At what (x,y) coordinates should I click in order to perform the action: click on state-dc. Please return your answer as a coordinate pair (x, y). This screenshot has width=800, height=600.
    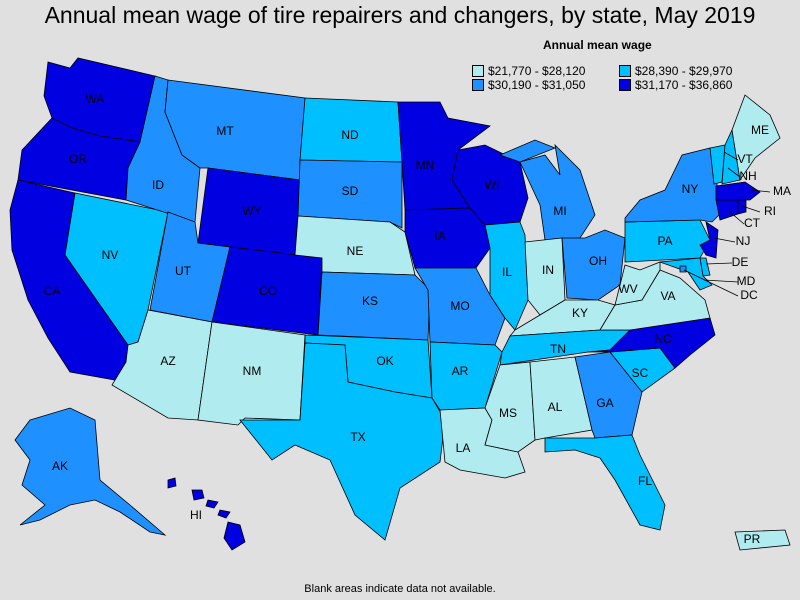
    Looking at the image, I should click on (683, 269).